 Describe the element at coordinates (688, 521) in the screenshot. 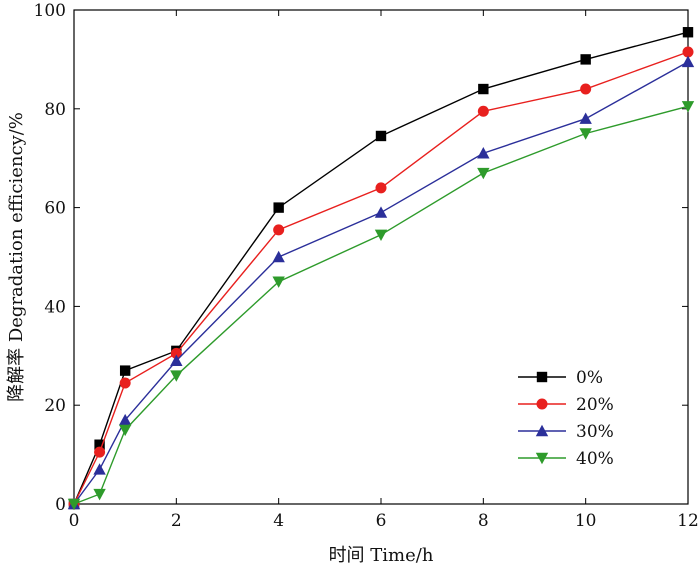

I see `x-tick-label: 12` at that location.